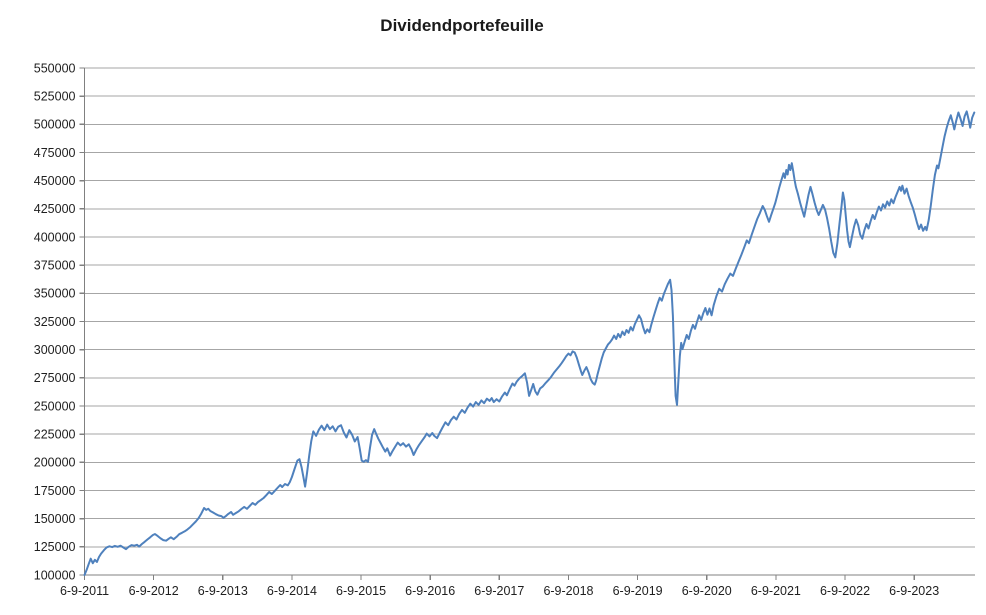  Describe the element at coordinates (55, 294) in the screenshot. I see `y-tick-label: 350000` at that location.